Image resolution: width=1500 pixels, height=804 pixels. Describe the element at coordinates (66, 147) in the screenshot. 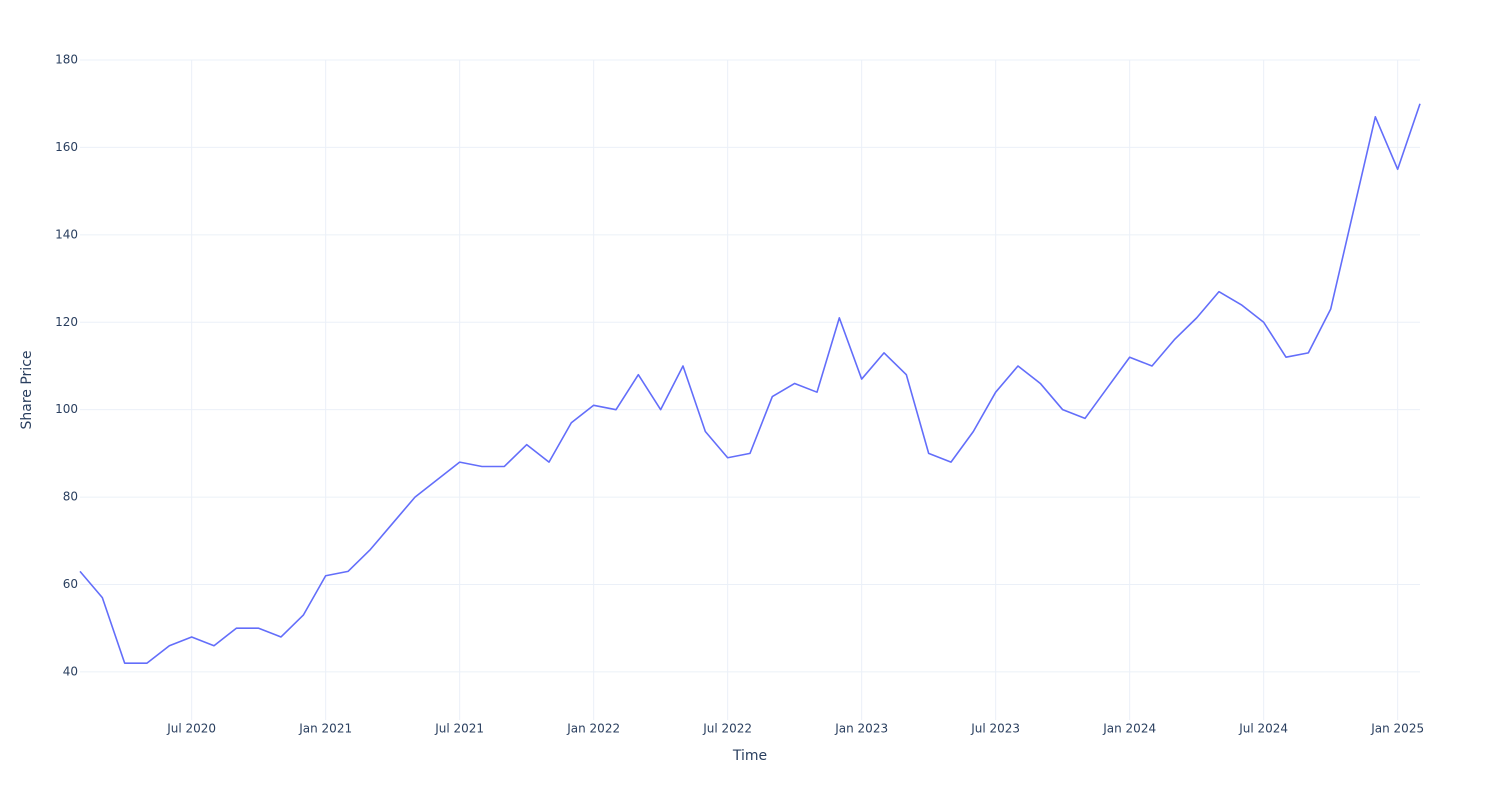

I see `y-tick-label: 160` at that location.